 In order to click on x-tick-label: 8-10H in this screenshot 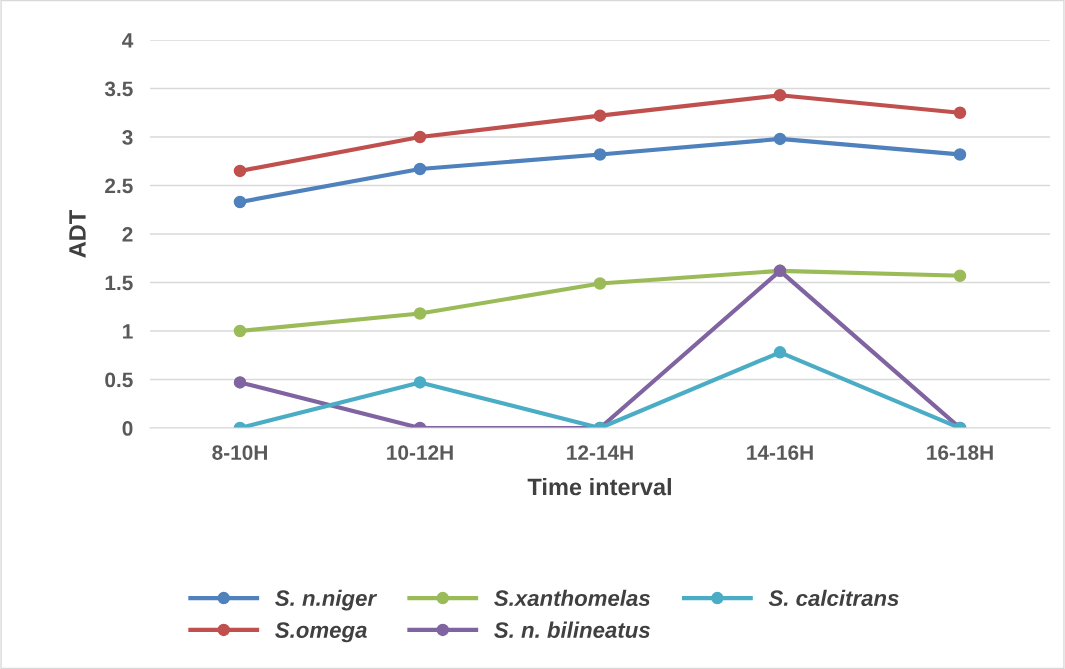, I will do `click(239, 452)`.